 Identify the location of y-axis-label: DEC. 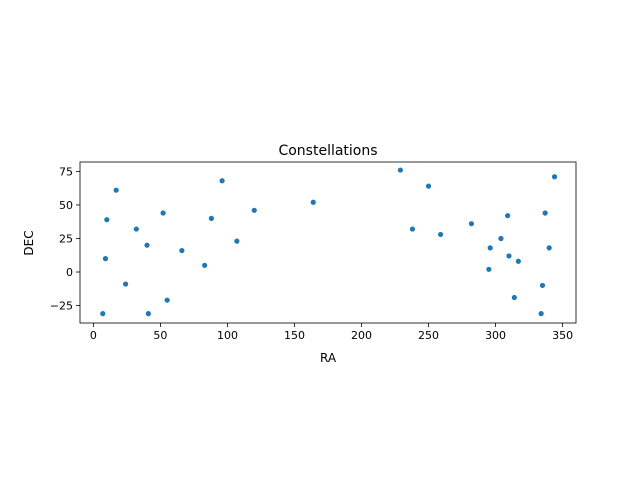
(29, 242).